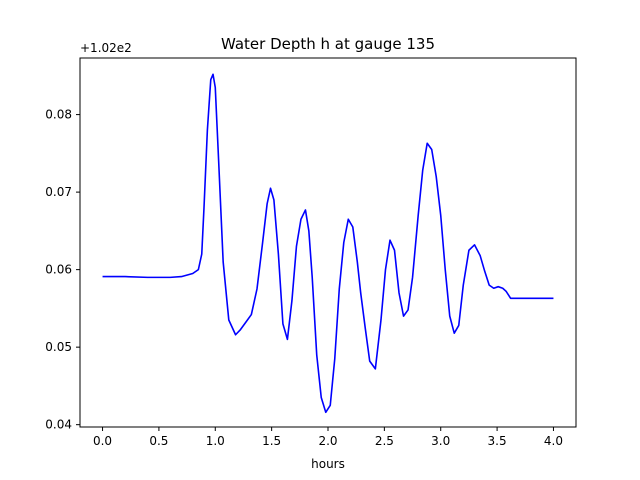 This screenshot has height=480, width=640. I want to click on y-axis-ticks: 0.04 0.05 0.06 0.07 0.08, so click(62, 270).